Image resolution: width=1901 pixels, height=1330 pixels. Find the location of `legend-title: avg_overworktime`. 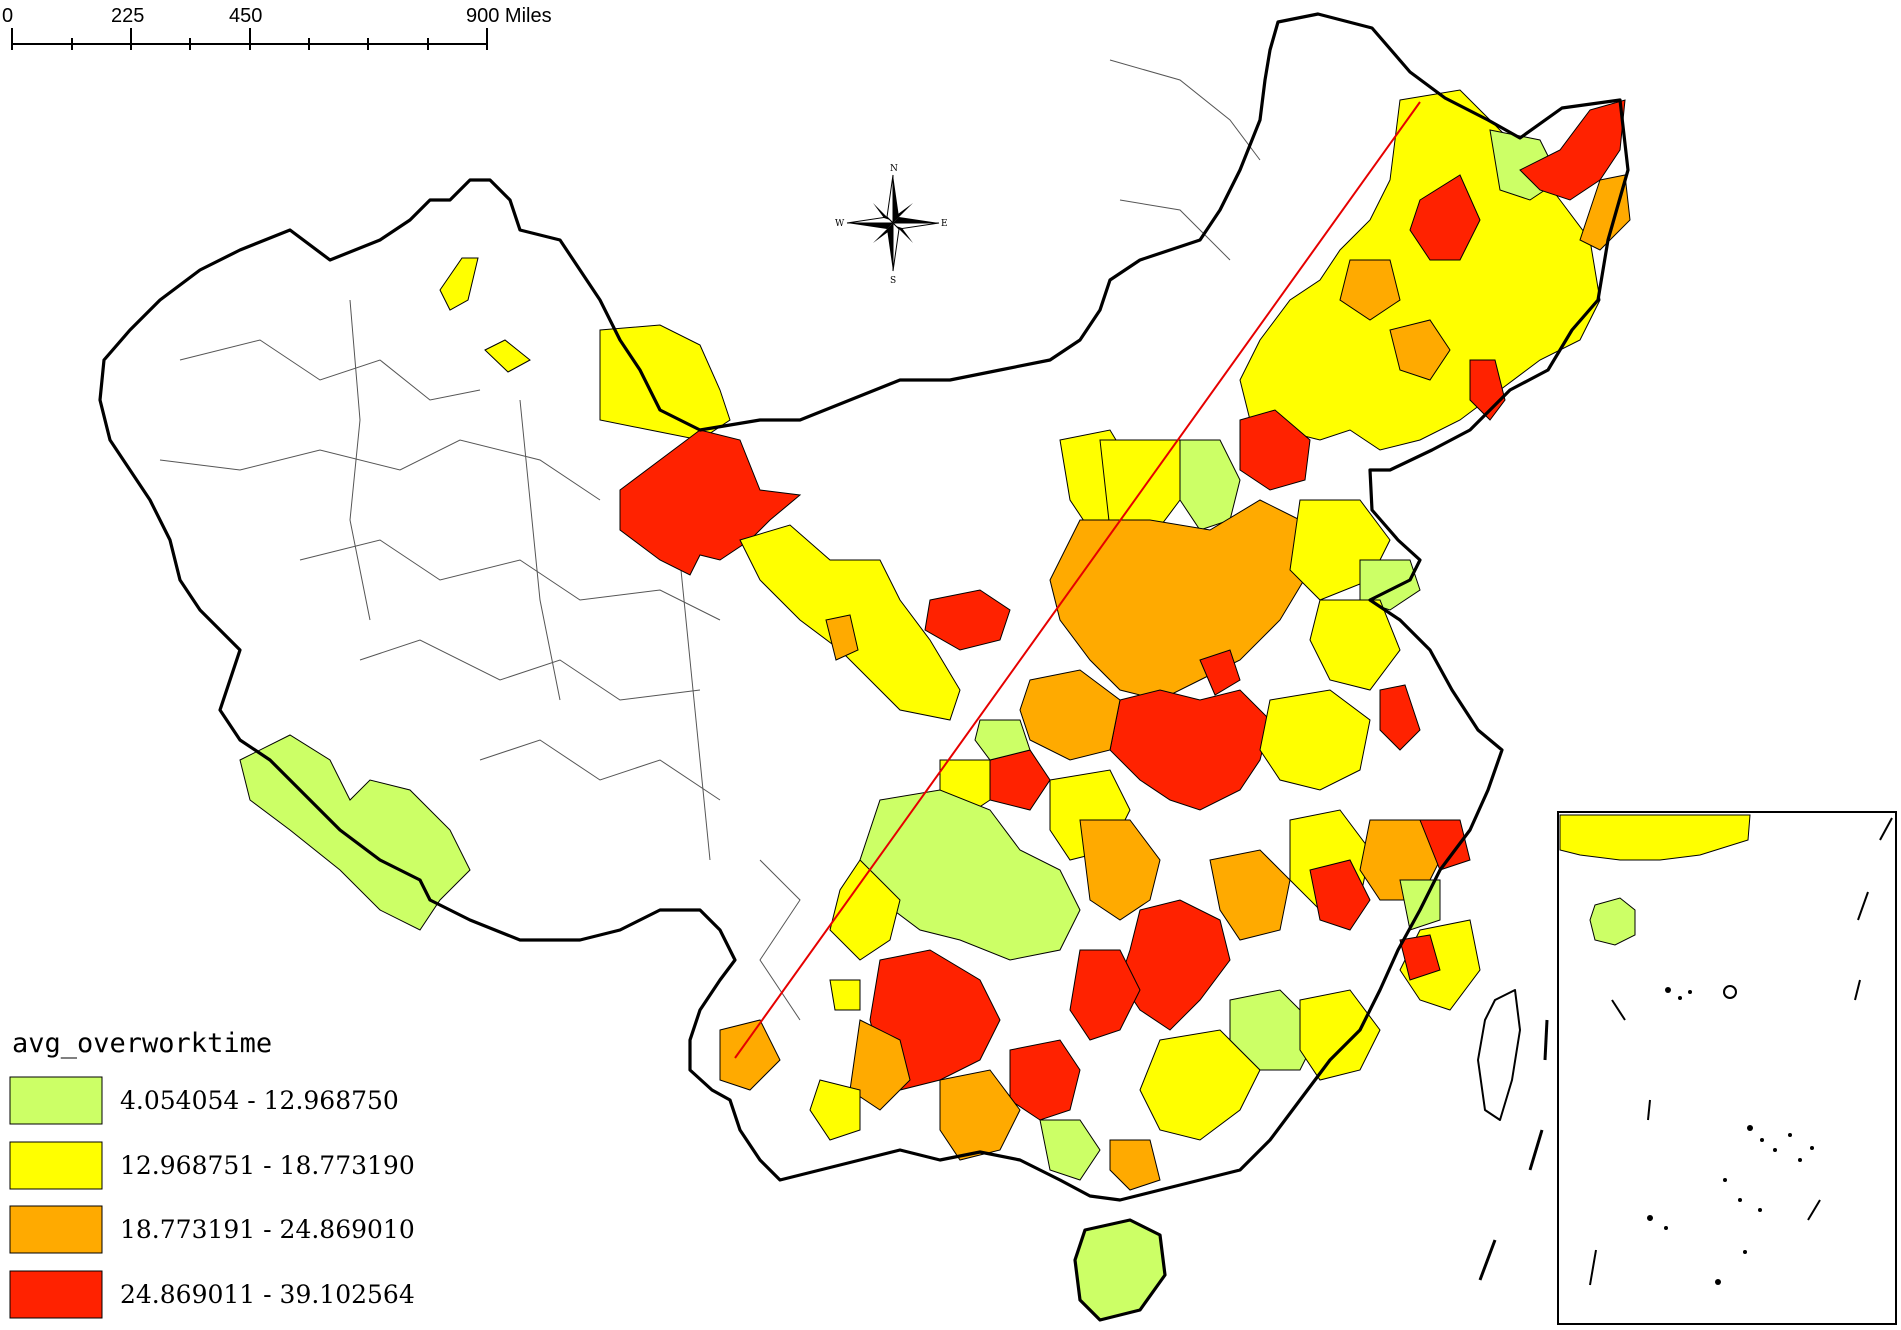

legend-title: avg_overworktime is located at coordinates (142, 1043).